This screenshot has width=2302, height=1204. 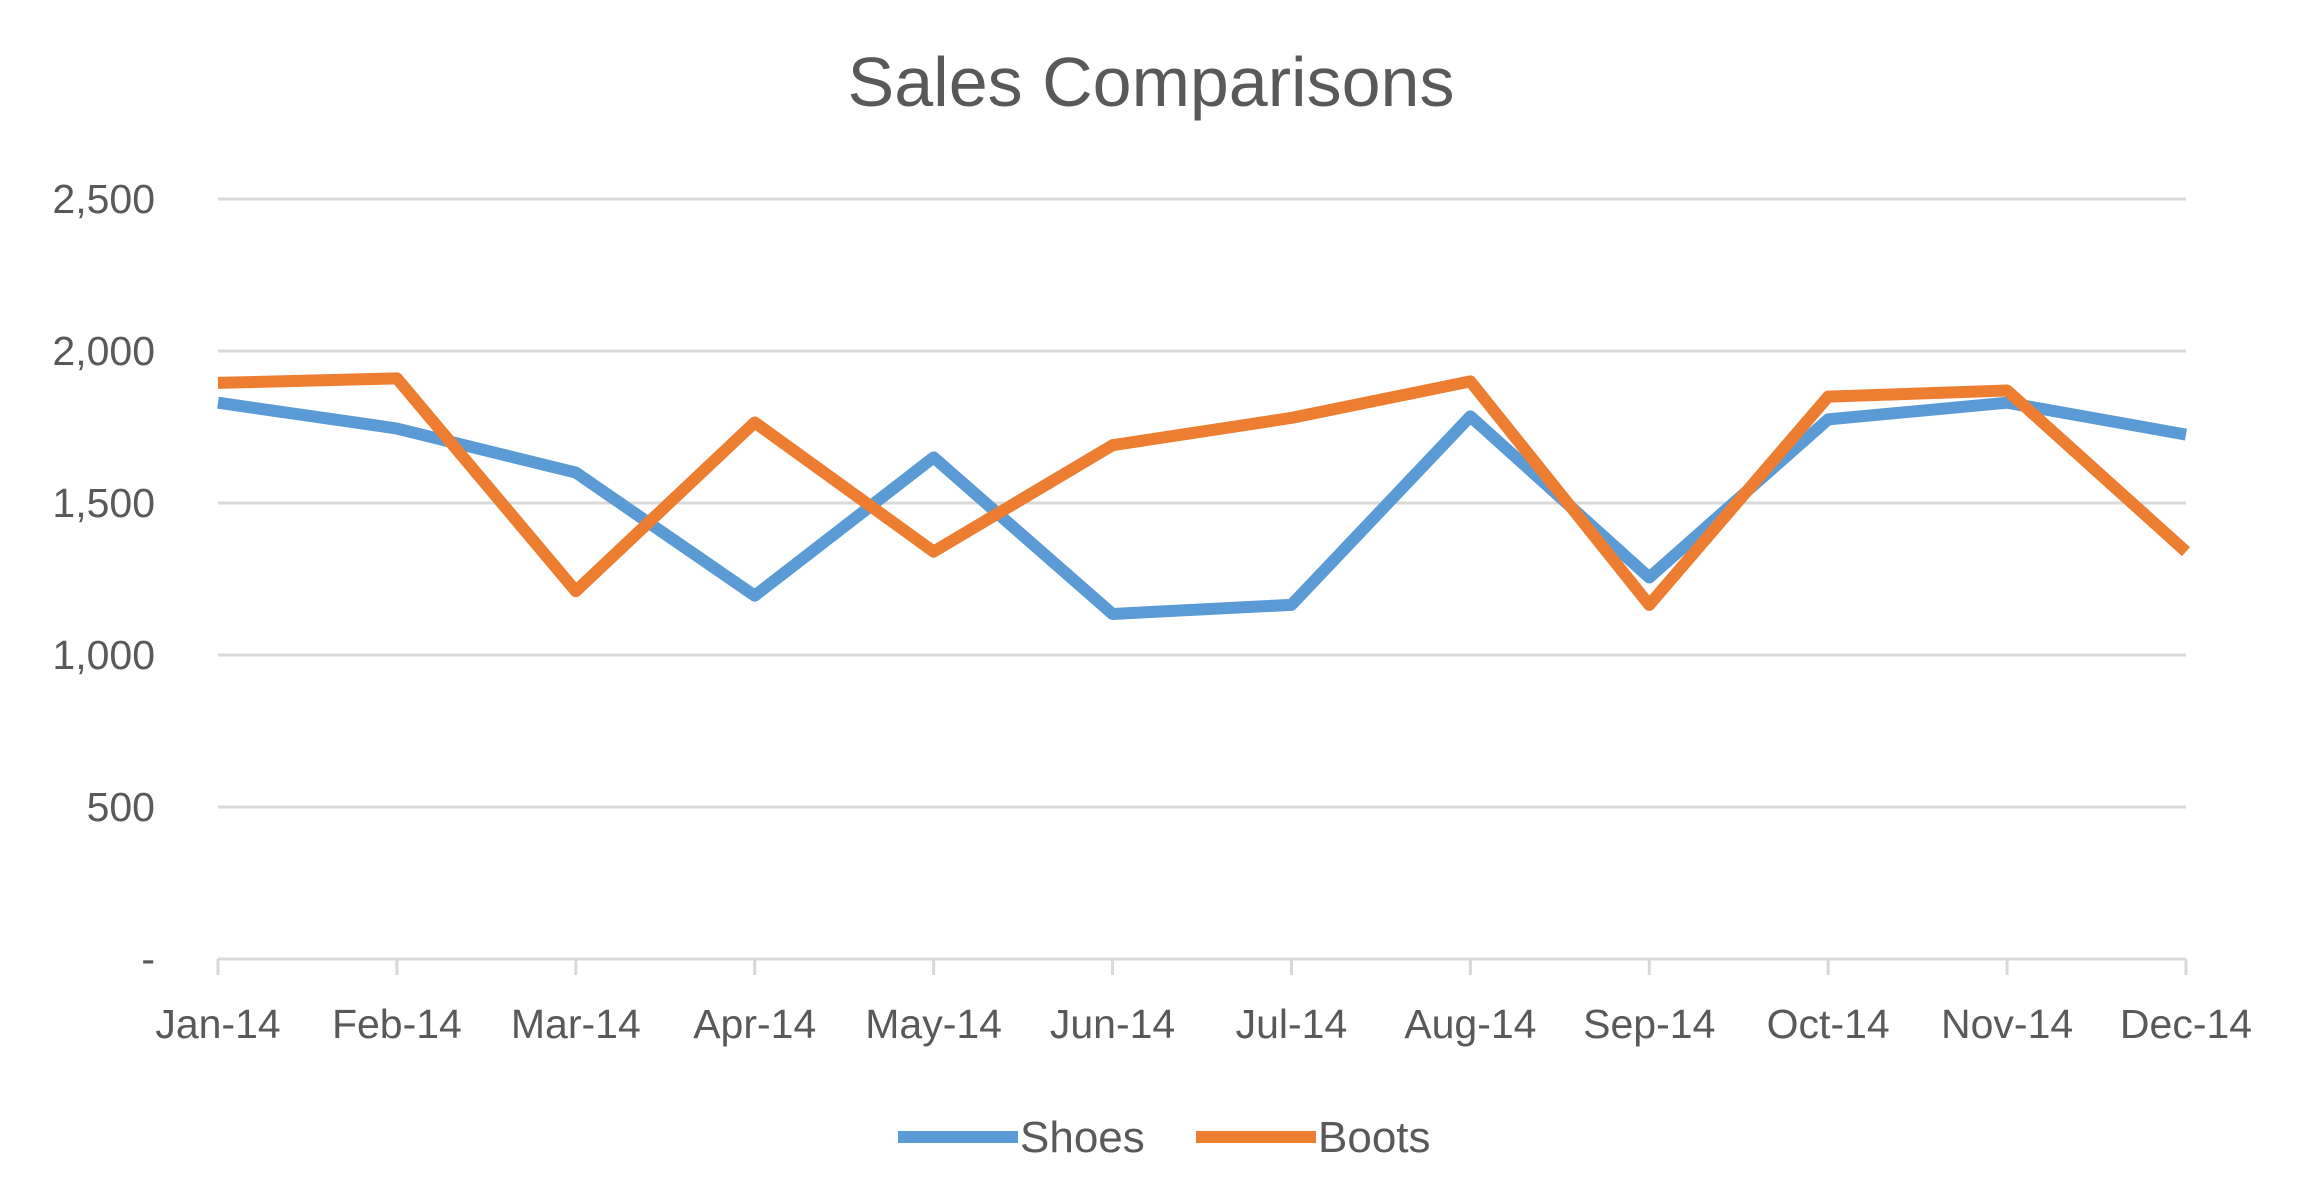 What do you see at coordinates (1112, 1024) in the screenshot?
I see `x-tick-label: Jun-14` at bounding box center [1112, 1024].